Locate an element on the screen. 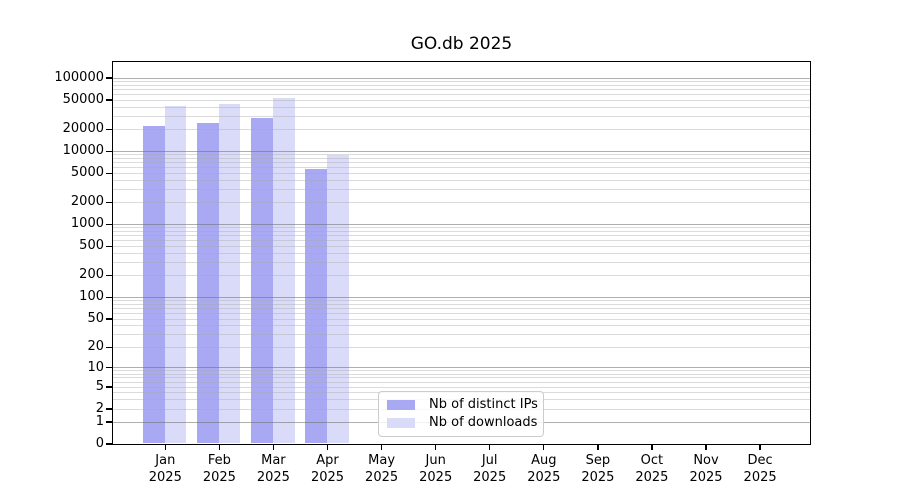  x-tick-label: Feb 2025 is located at coordinates (219, 469).